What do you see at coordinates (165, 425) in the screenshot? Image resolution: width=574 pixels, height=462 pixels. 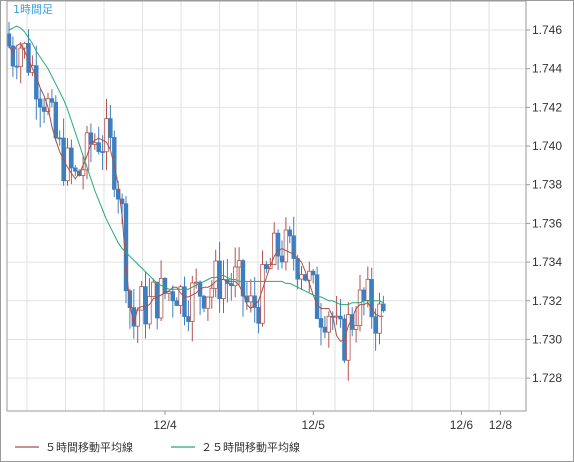 I see `x-tick-label: 12/4` at bounding box center [165, 425].